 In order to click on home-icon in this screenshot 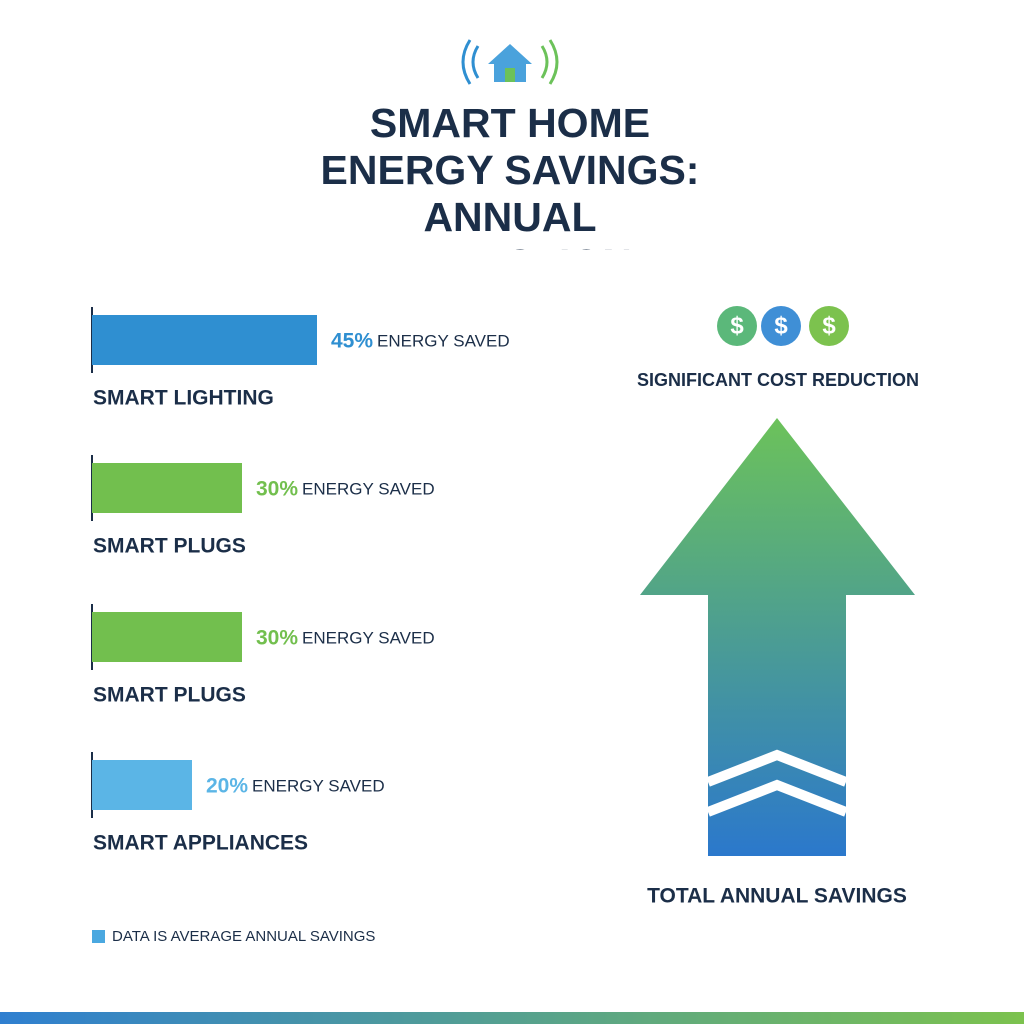, I will do `click(510, 62)`.